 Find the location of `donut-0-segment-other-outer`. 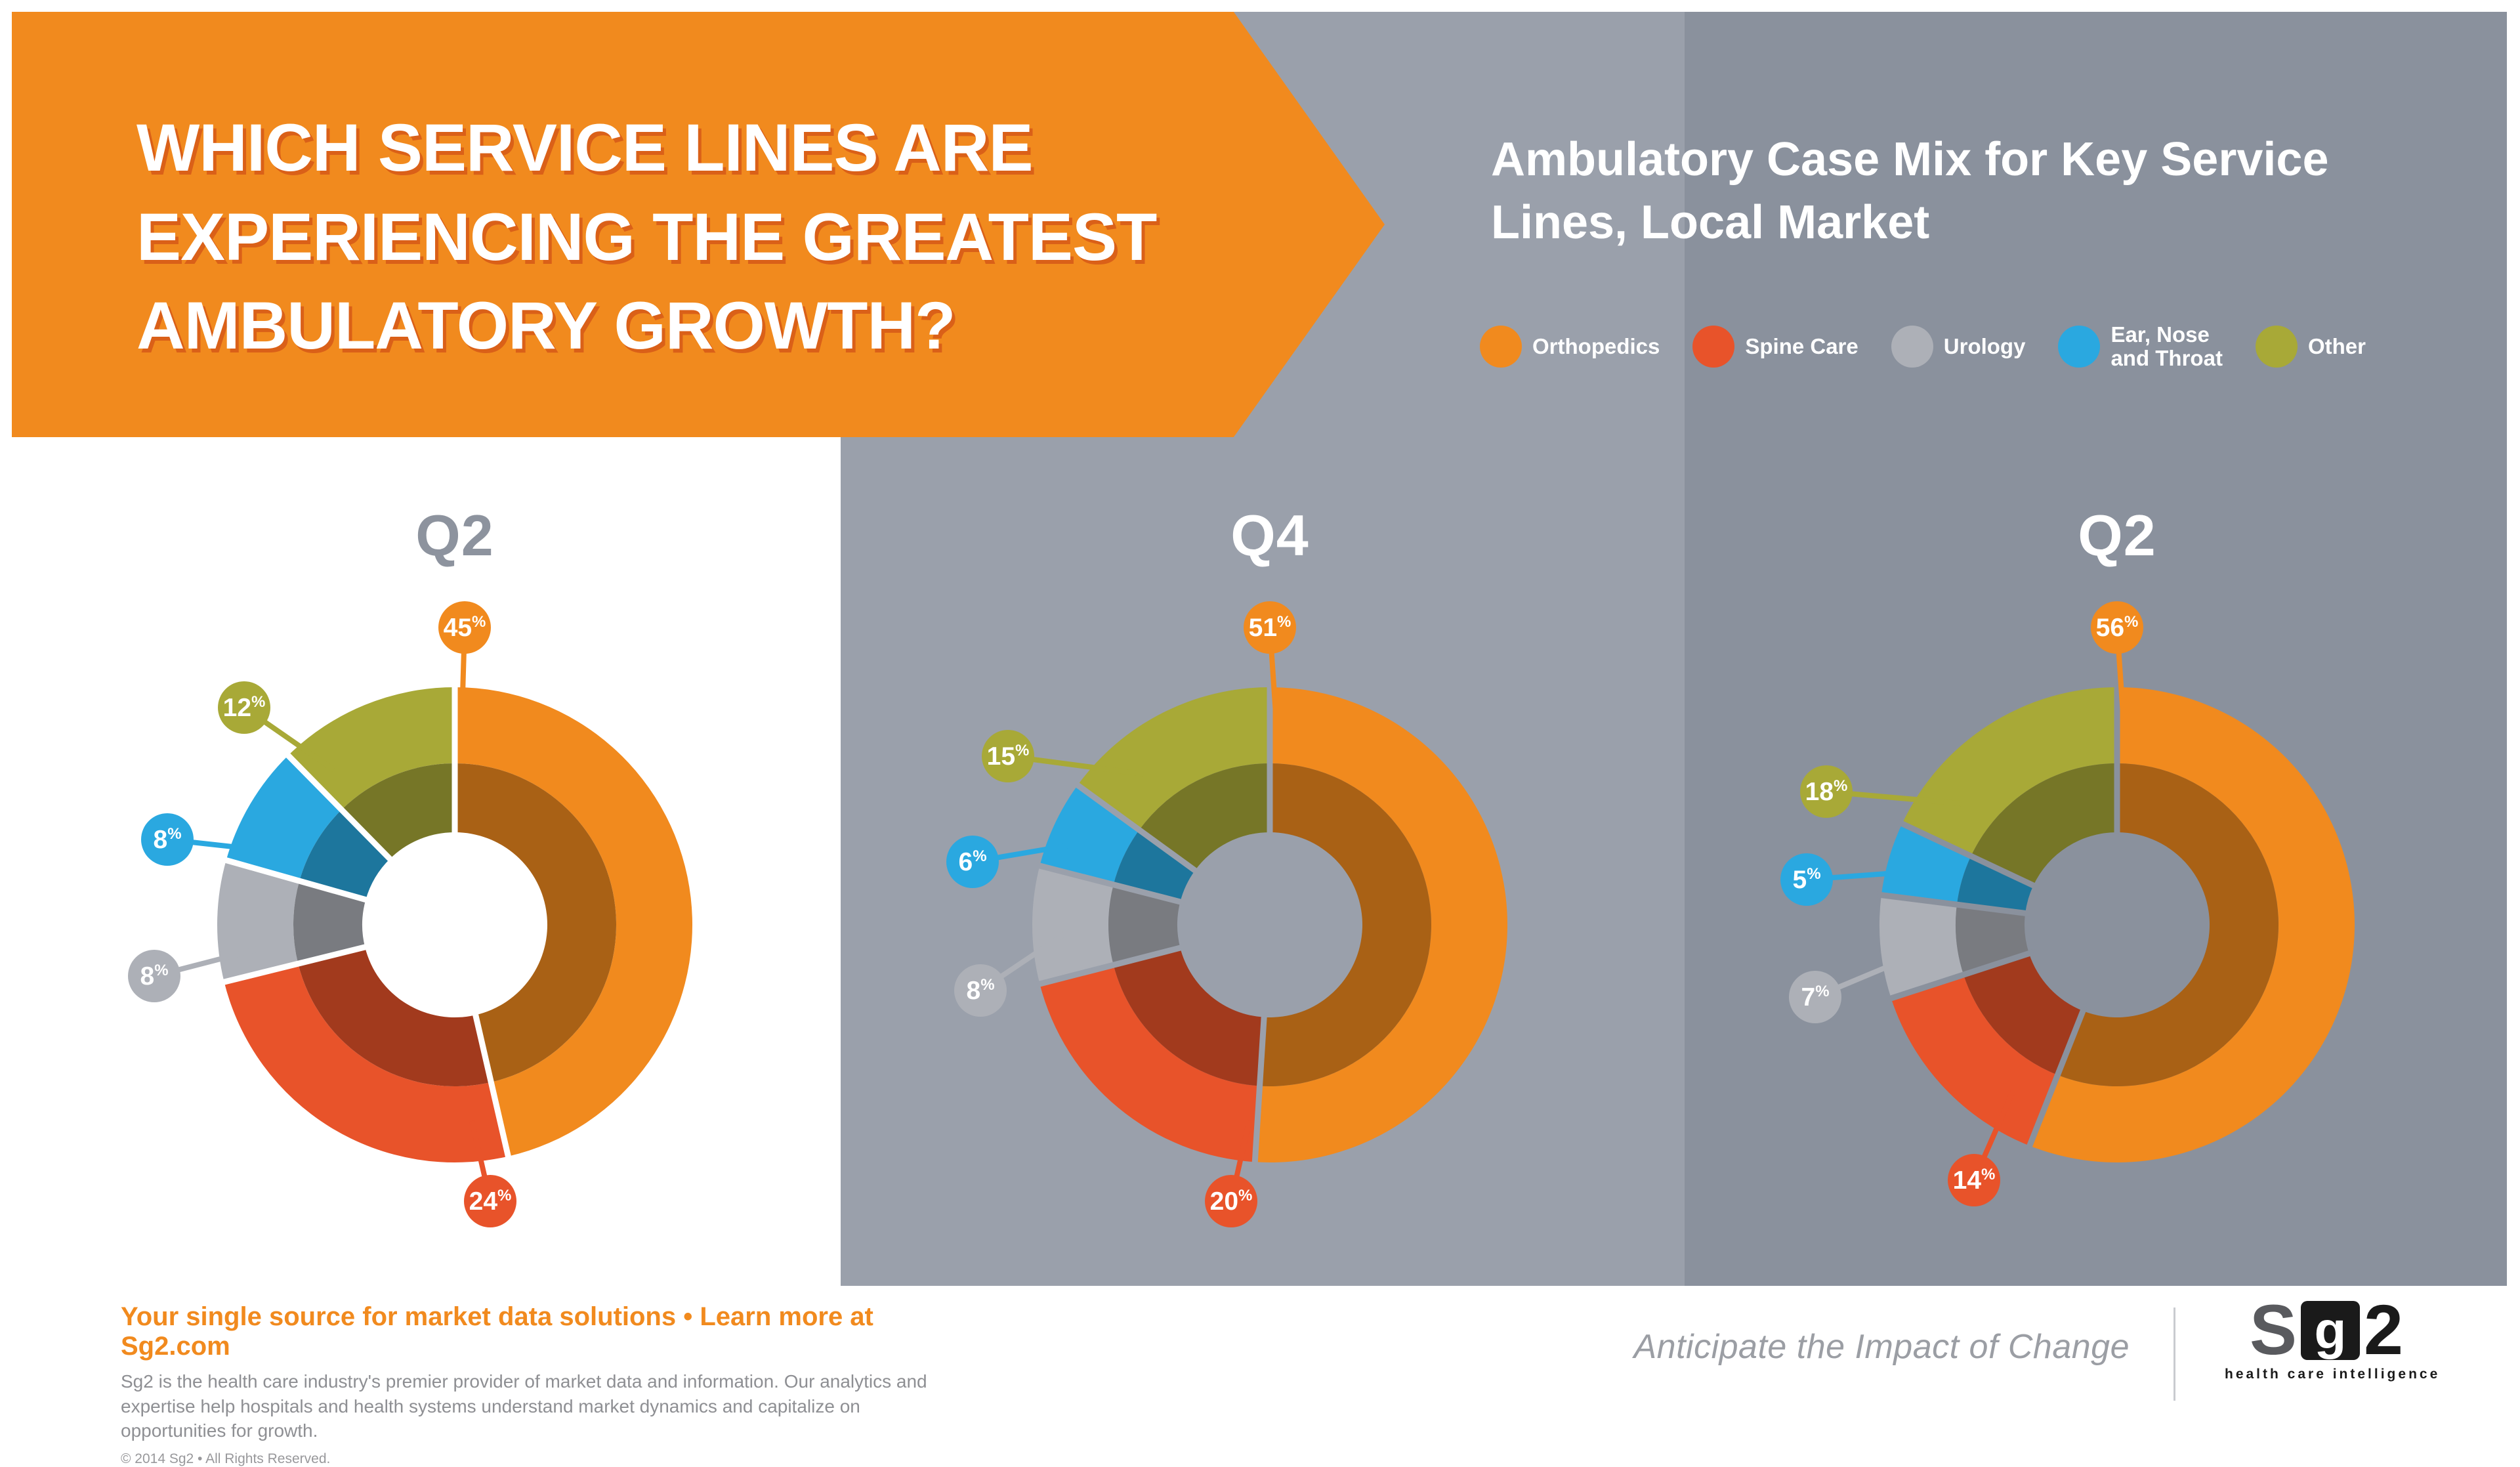

donut-0-segment-other-outer is located at coordinates (371, 748).